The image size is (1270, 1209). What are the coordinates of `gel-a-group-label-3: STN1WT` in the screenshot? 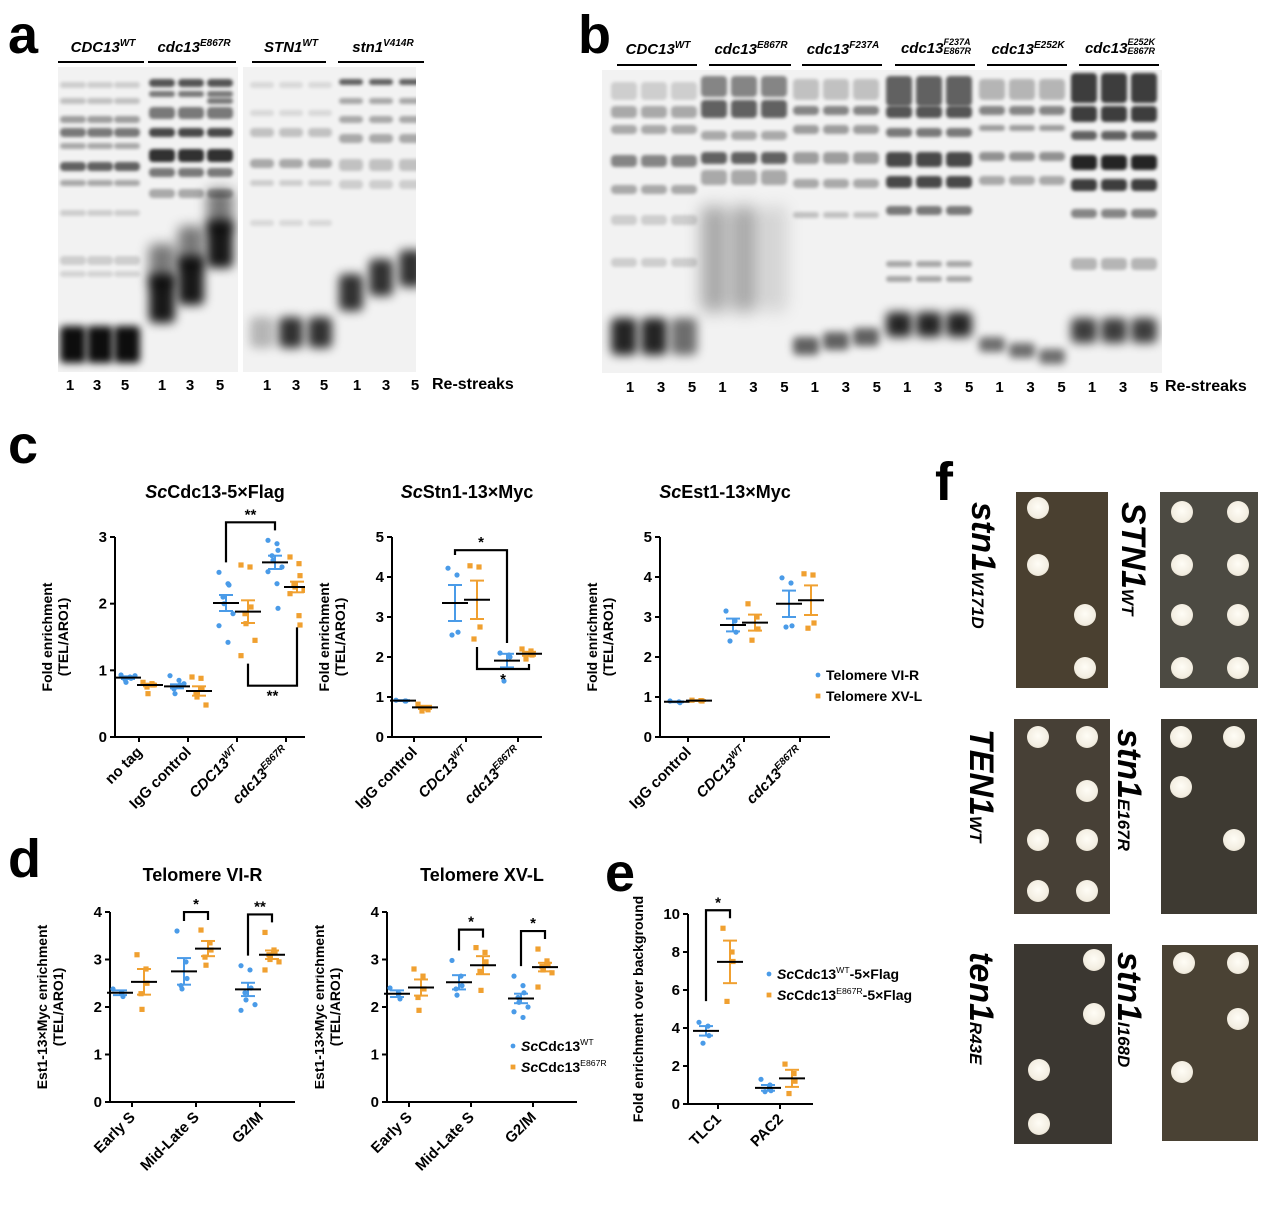 It's located at (291, 47).